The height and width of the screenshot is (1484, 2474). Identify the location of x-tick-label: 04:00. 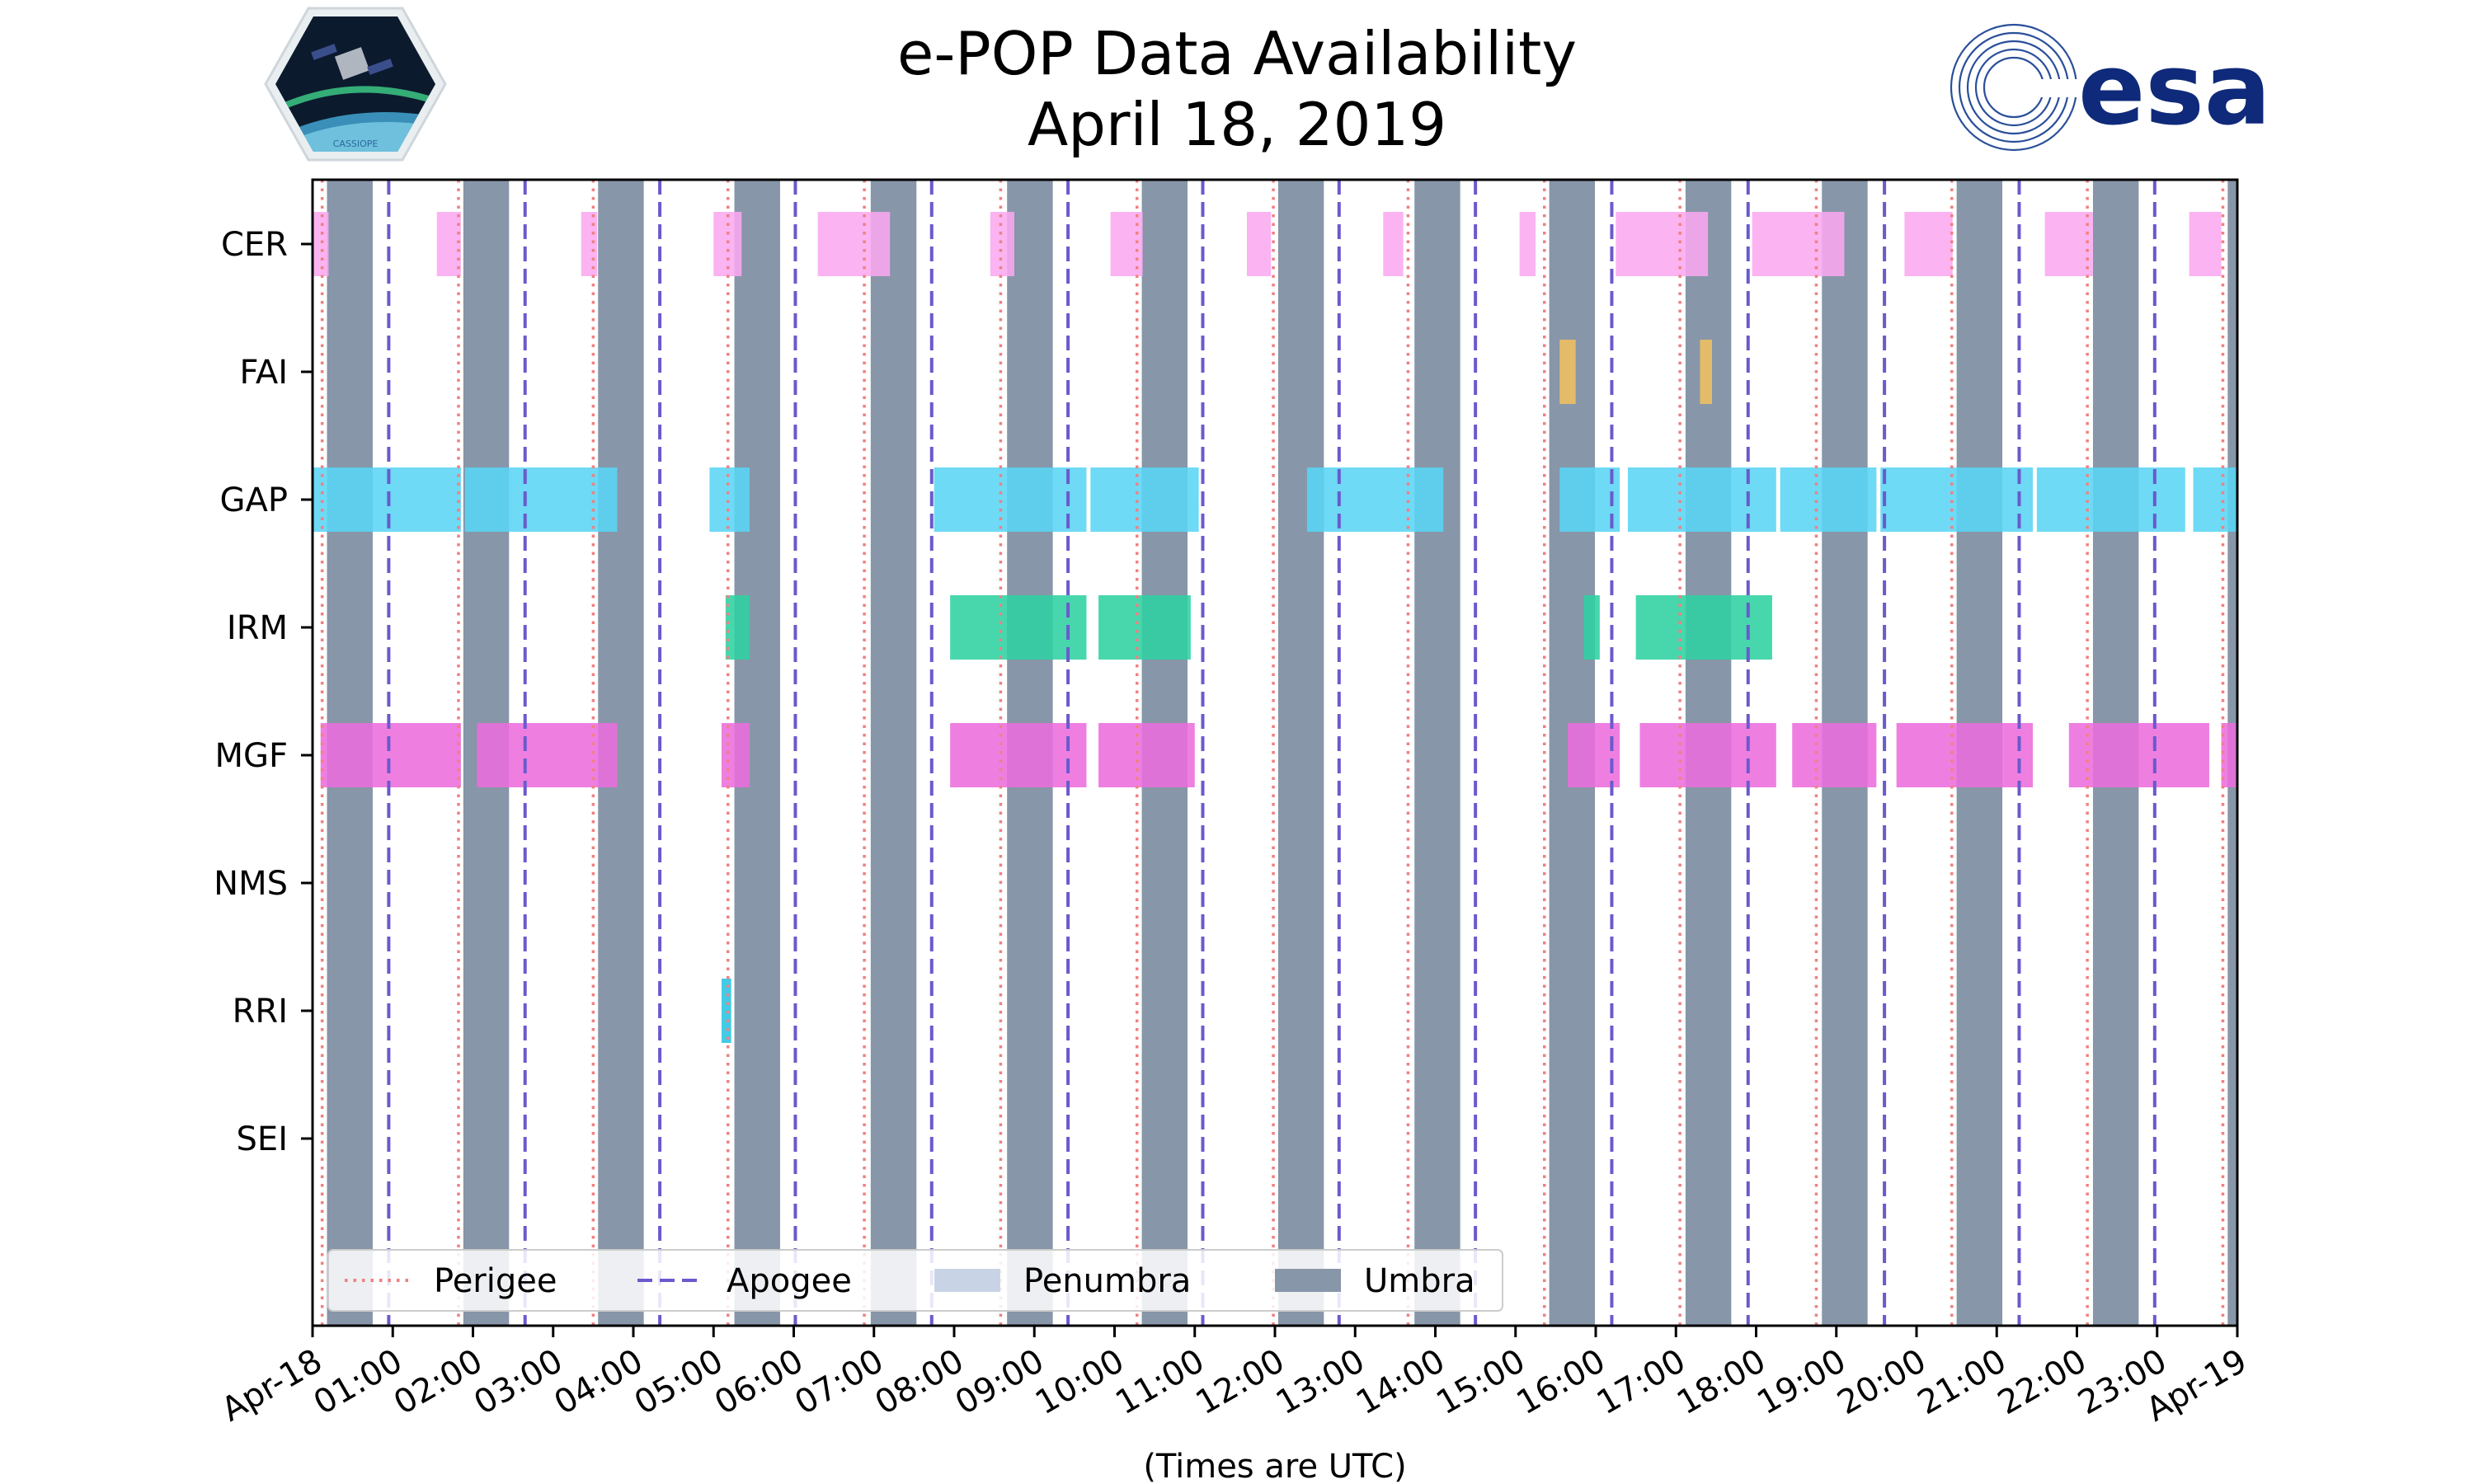
(599, 1382).